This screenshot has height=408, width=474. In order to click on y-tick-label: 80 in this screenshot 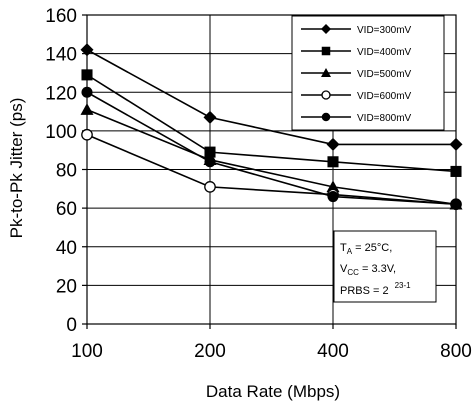, I will do `click(66, 171)`.